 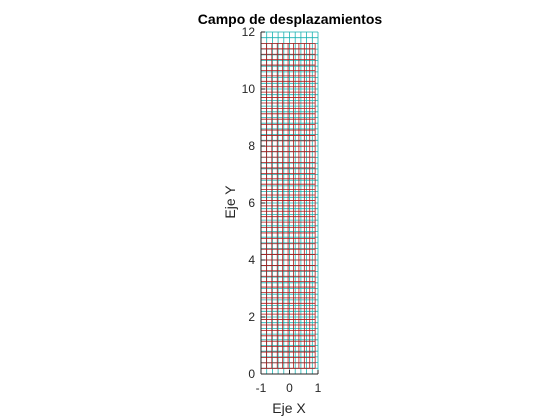 I want to click on y-tick-label: 4, so click(x=251, y=260).